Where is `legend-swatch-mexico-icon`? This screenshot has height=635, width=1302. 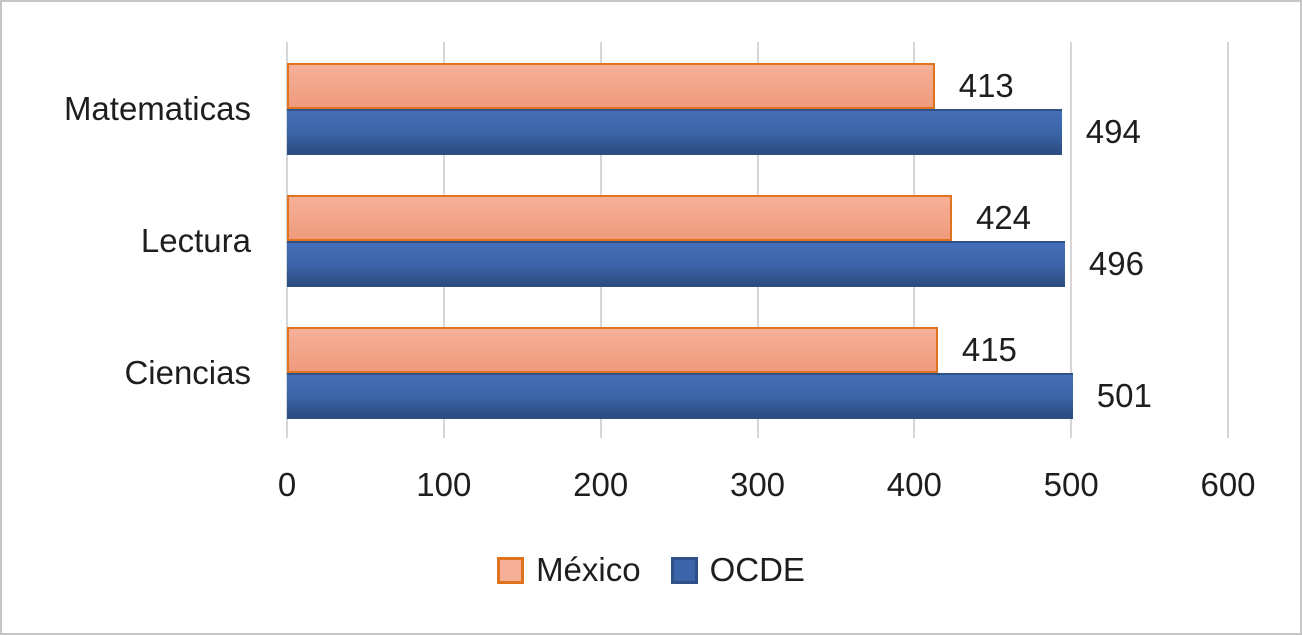
legend-swatch-mexico-icon is located at coordinates (511, 570).